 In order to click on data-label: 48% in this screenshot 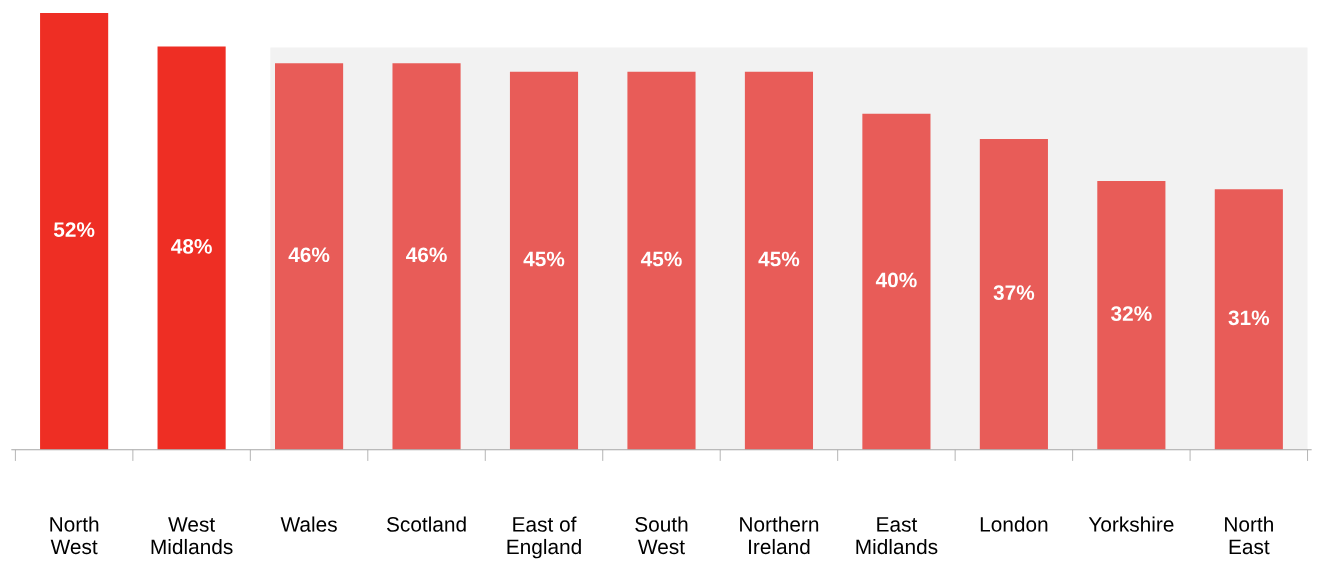, I will do `click(191, 246)`.